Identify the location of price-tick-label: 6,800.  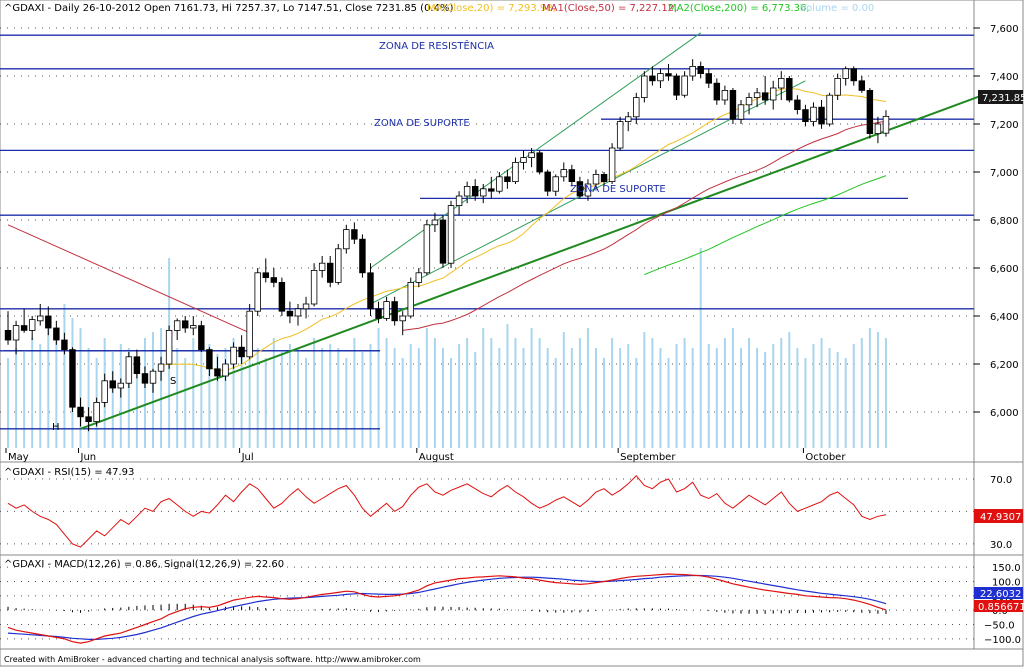
(1004, 221).